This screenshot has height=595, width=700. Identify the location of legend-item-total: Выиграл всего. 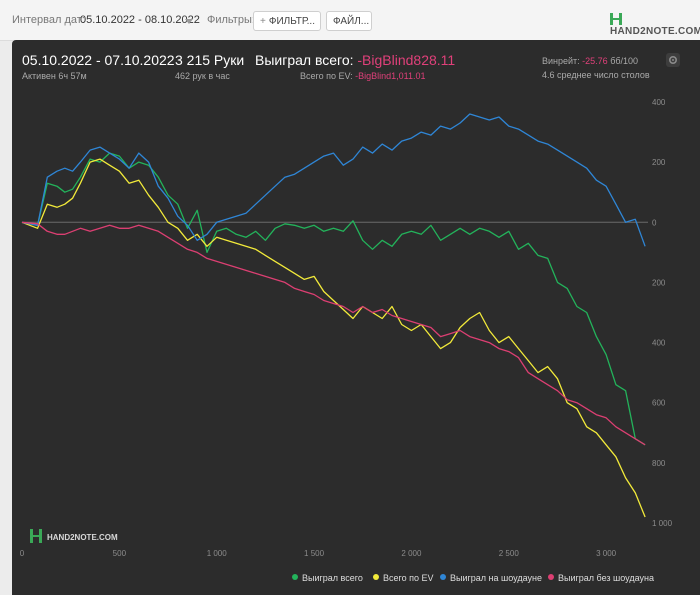
(327, 578).